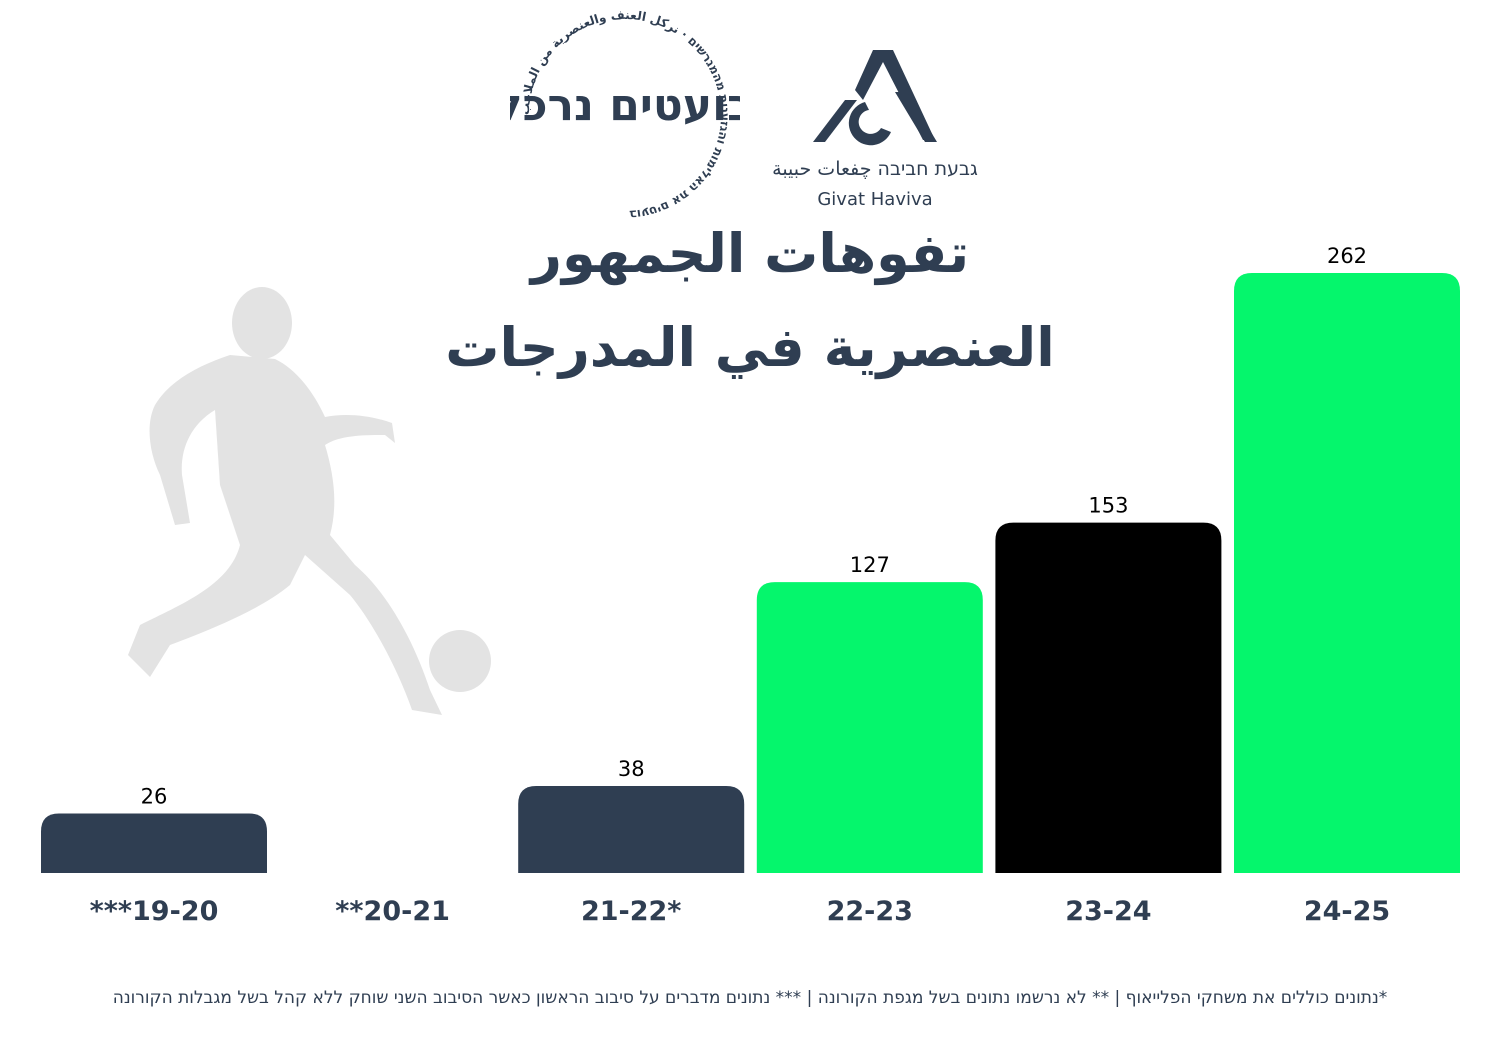 The image size is (1500, 1060). What do you see at coordinates (631, 911) in the screenshot?
I see `x-tick-label-2: 21-22*` at bounding box center [631, 911].